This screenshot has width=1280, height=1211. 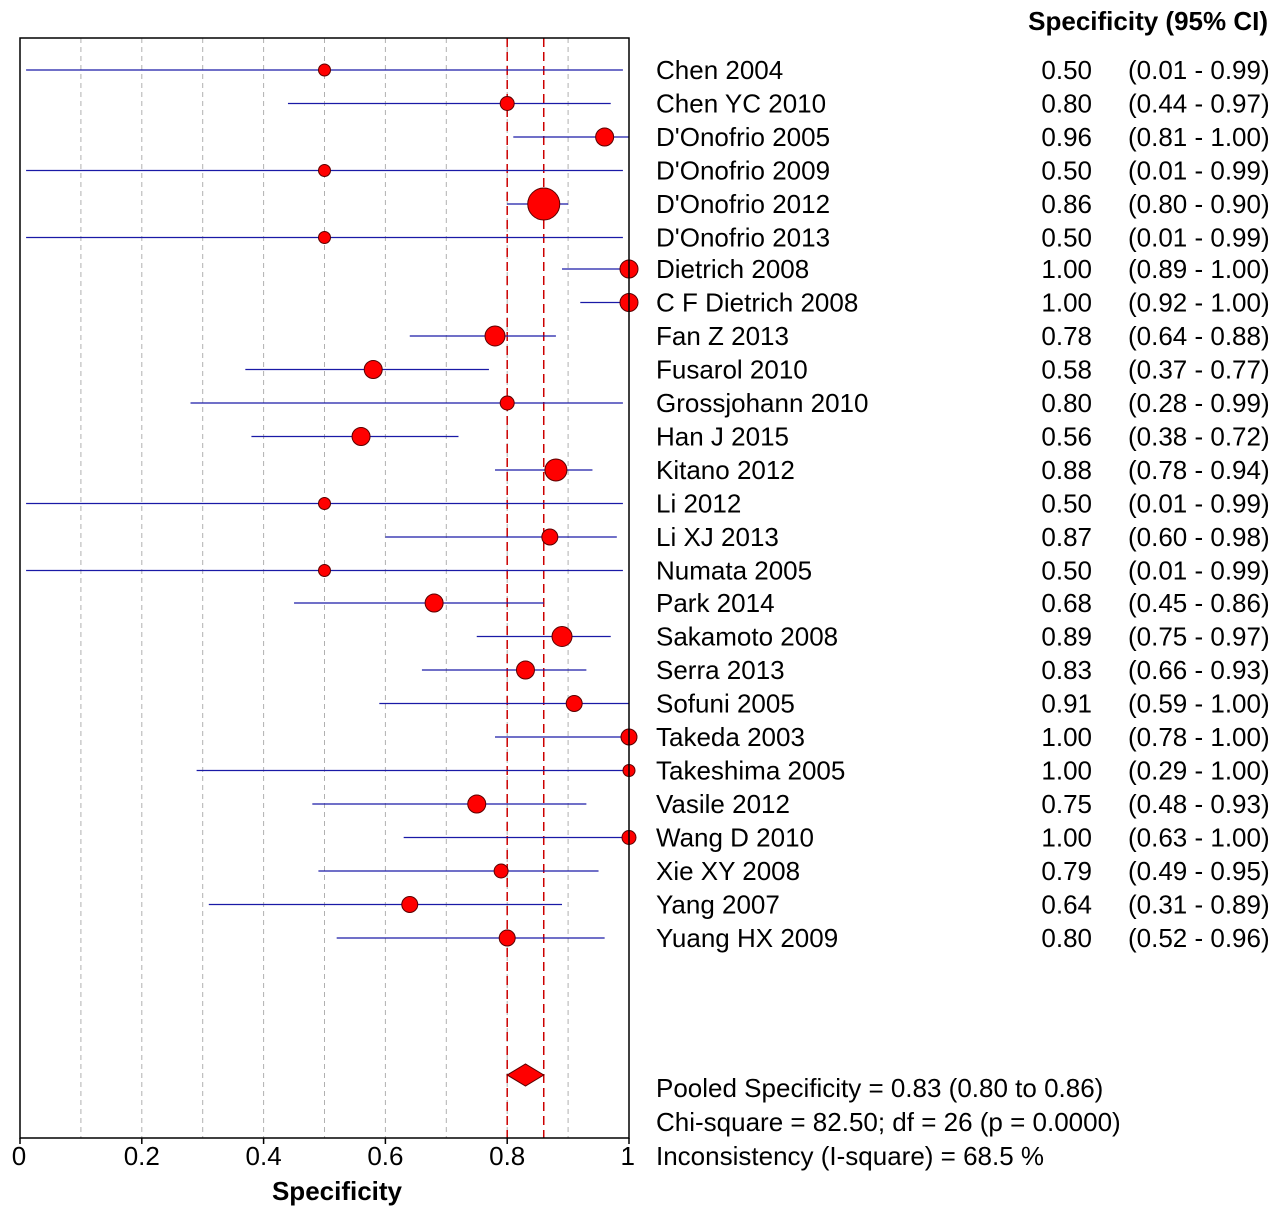 I want to click on study-value: 0.91, so click(x=1066, y=704).